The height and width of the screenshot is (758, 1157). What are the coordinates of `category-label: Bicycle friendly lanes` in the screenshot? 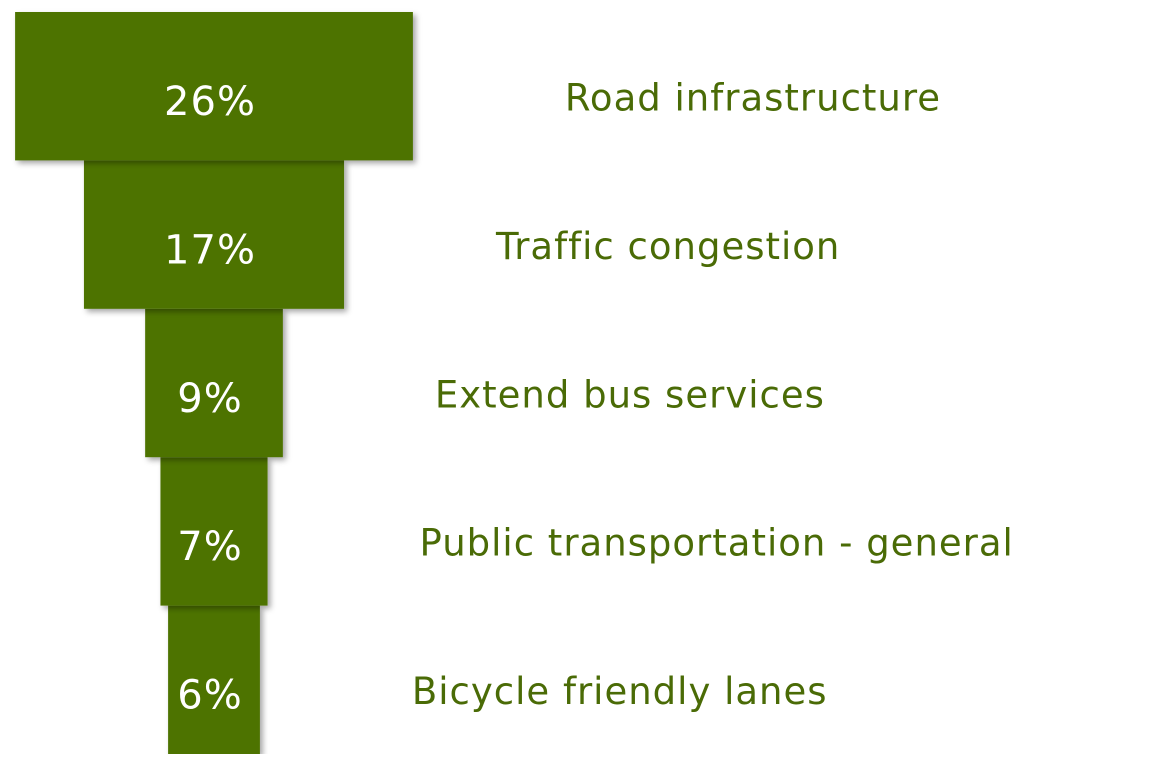 It's located at (620, 691).